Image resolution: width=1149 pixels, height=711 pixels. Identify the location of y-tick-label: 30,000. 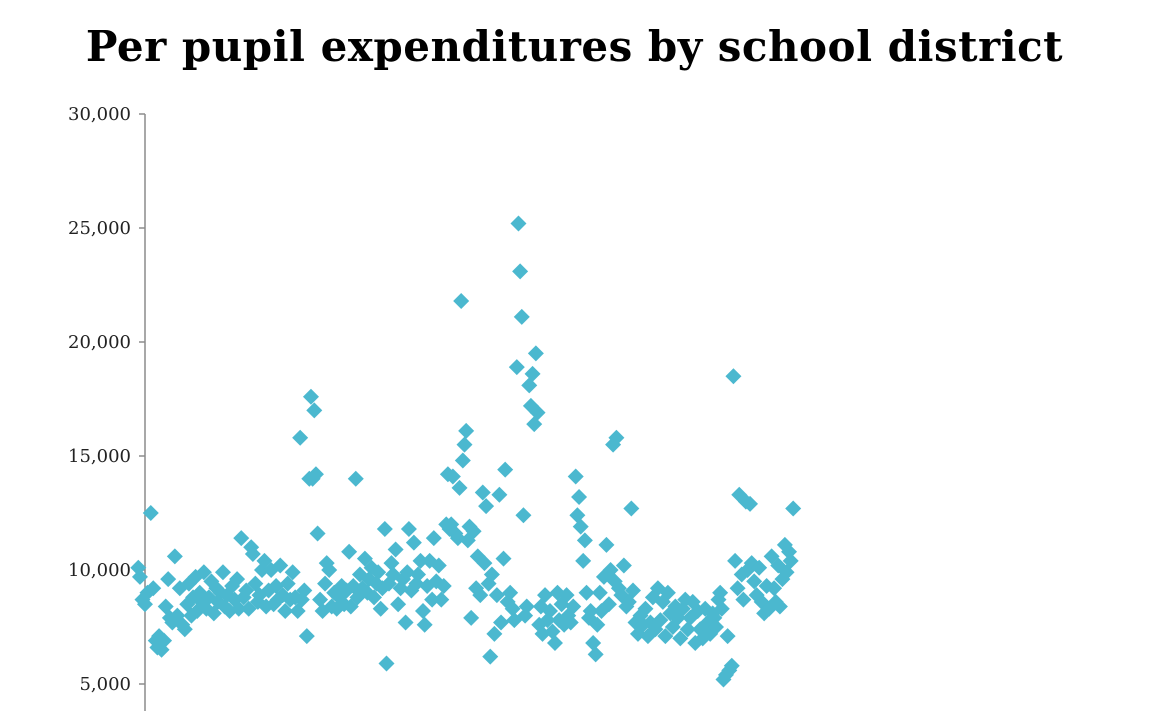
(99, 114).